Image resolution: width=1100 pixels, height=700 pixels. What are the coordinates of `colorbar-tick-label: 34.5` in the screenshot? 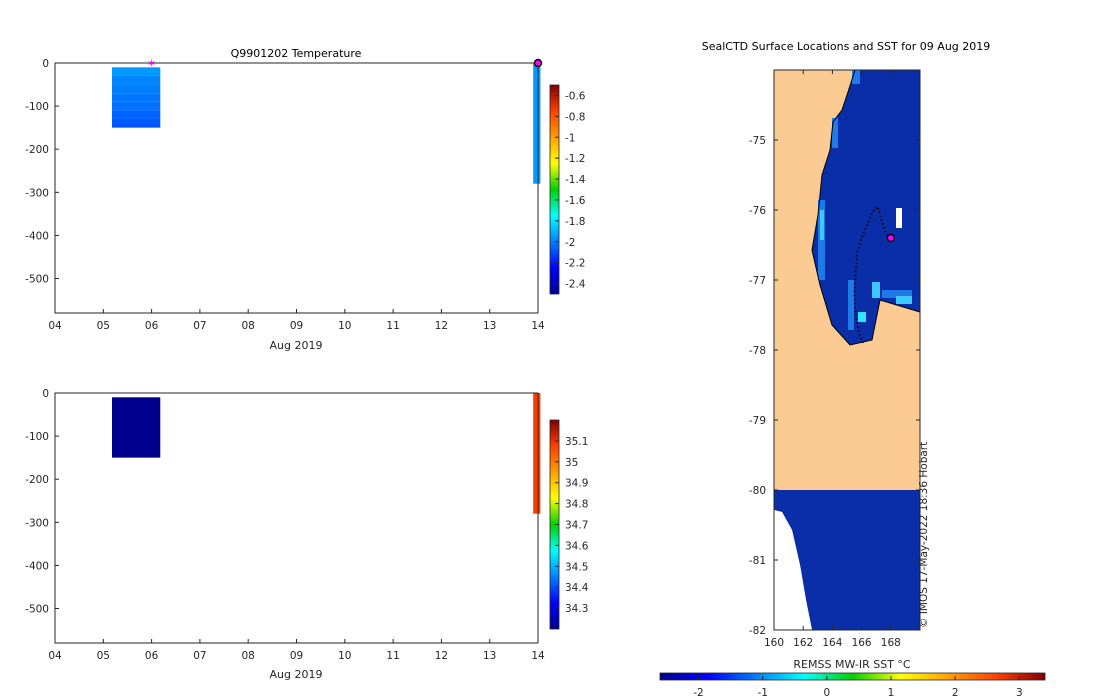 It's located at (576, 567).